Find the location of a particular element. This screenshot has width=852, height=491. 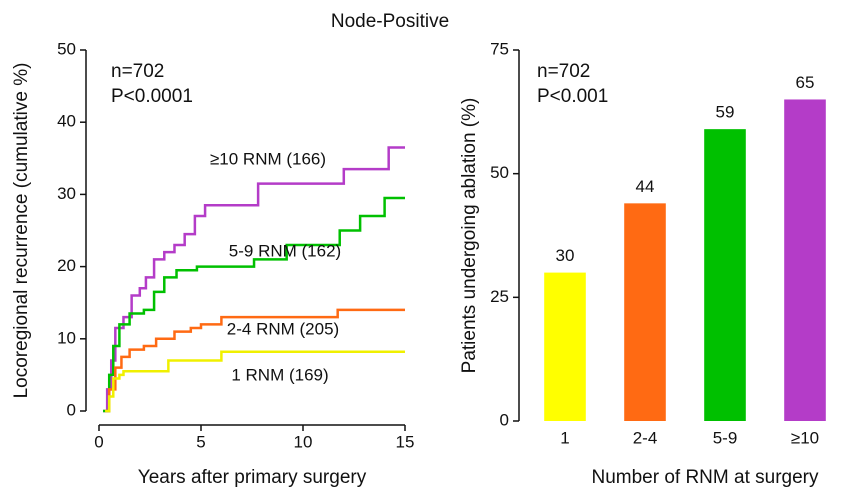

y-tick-label: 75 is located at coordinates (499, 48).